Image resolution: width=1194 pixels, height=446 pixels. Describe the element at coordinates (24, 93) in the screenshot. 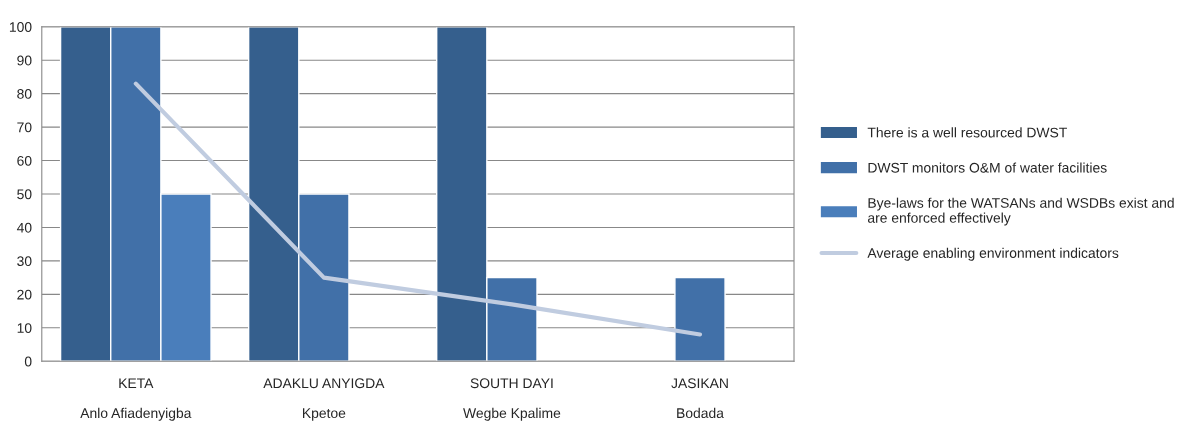

I see `y-tick-label: 80` at that location.